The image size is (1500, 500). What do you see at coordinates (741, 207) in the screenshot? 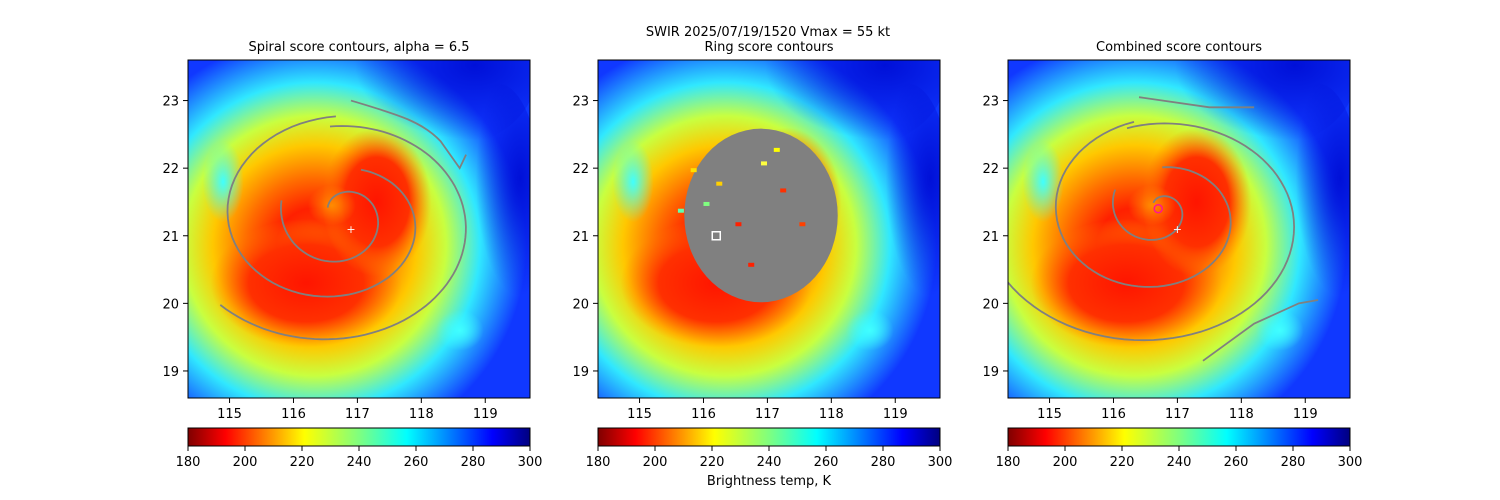
I see `mask-speckles` at bounding box center [741, 207].